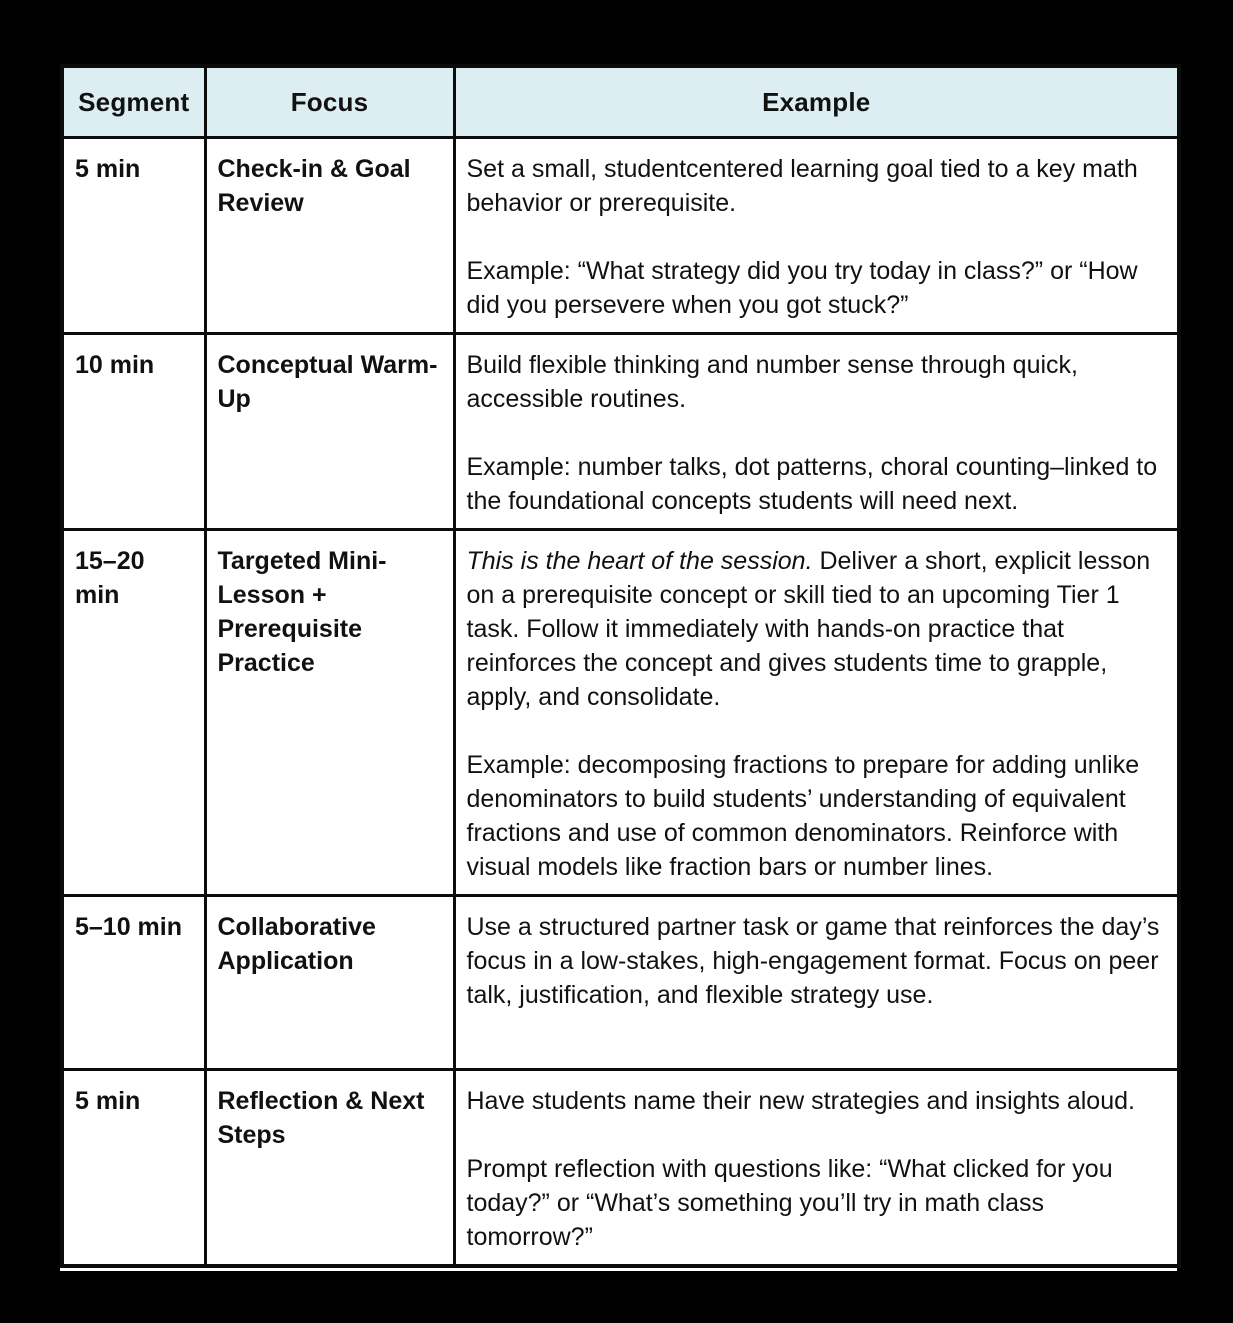 The width and height of the screenshot is (1233, 1323). What do you see at coordinates (639, 561) in the screenshot?
I see `italic-lead-sentence: This is the heart of the session.` at bounding box center [639, 561].